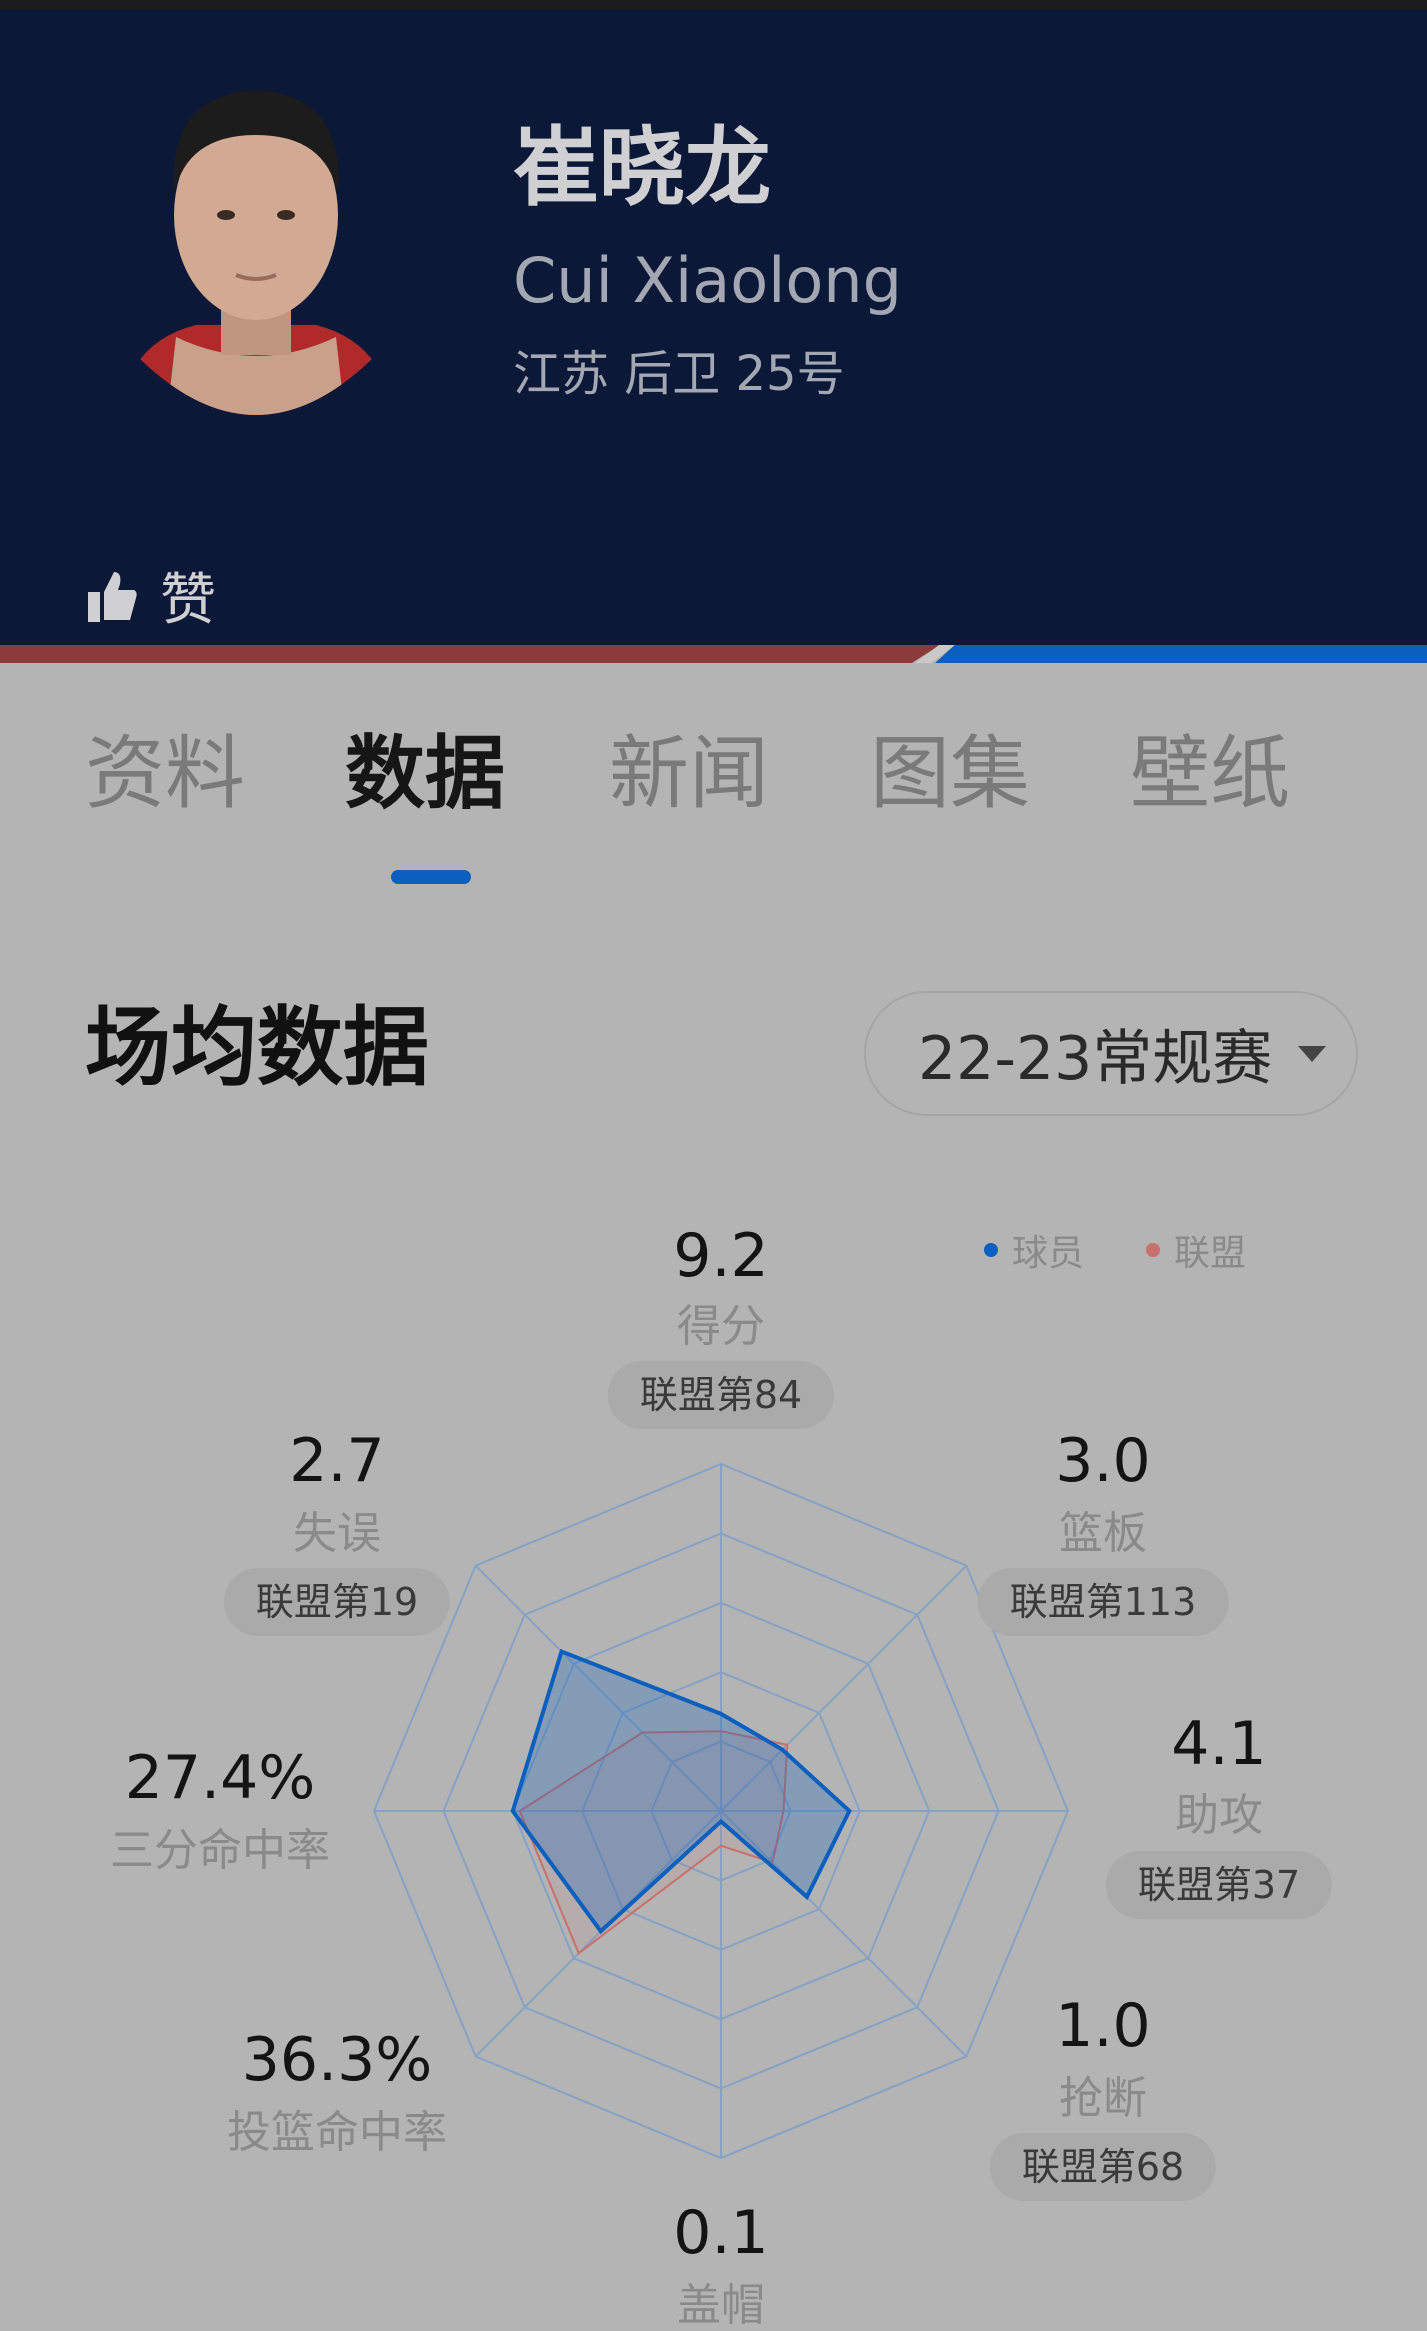 Image resolution: width=1427 pixels, height=2331 pixels. What do you see at coordinates (707, 280) in the screenshot?
I see `player-name-english: Cui Xiaolong` at bounding box center [707, 280].